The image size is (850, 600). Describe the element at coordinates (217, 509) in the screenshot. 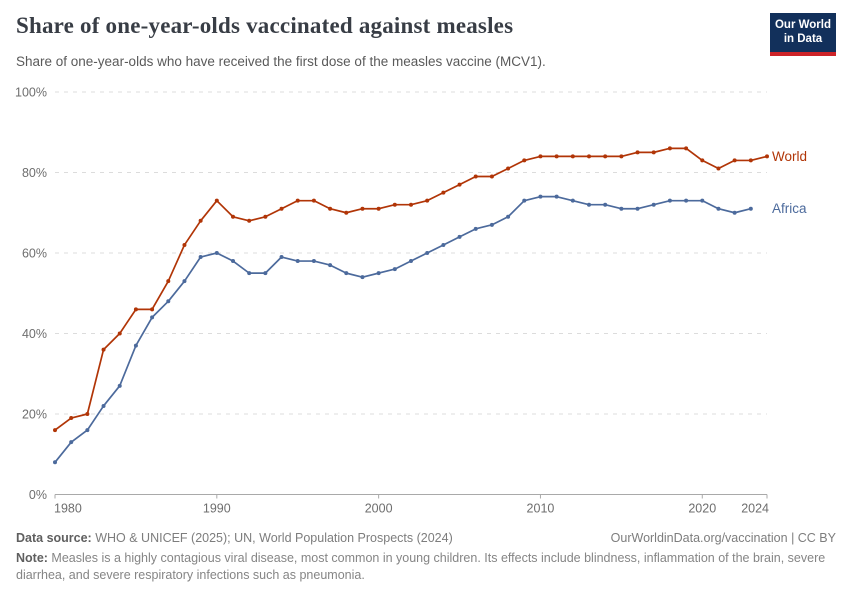

I see `x-tick-label: 1990` at that location.